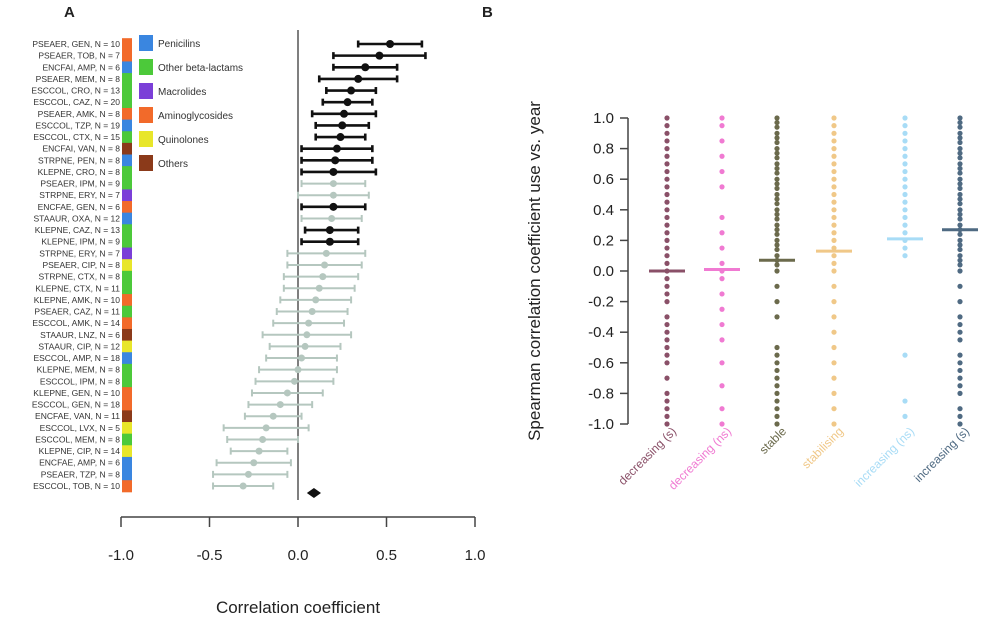 This screenshot has width=1000, height=627. Describe the element at coordinates (169, 416) in the screenshot. I see `forest-row: ENCFAE, VAN, N = 11` at that location.